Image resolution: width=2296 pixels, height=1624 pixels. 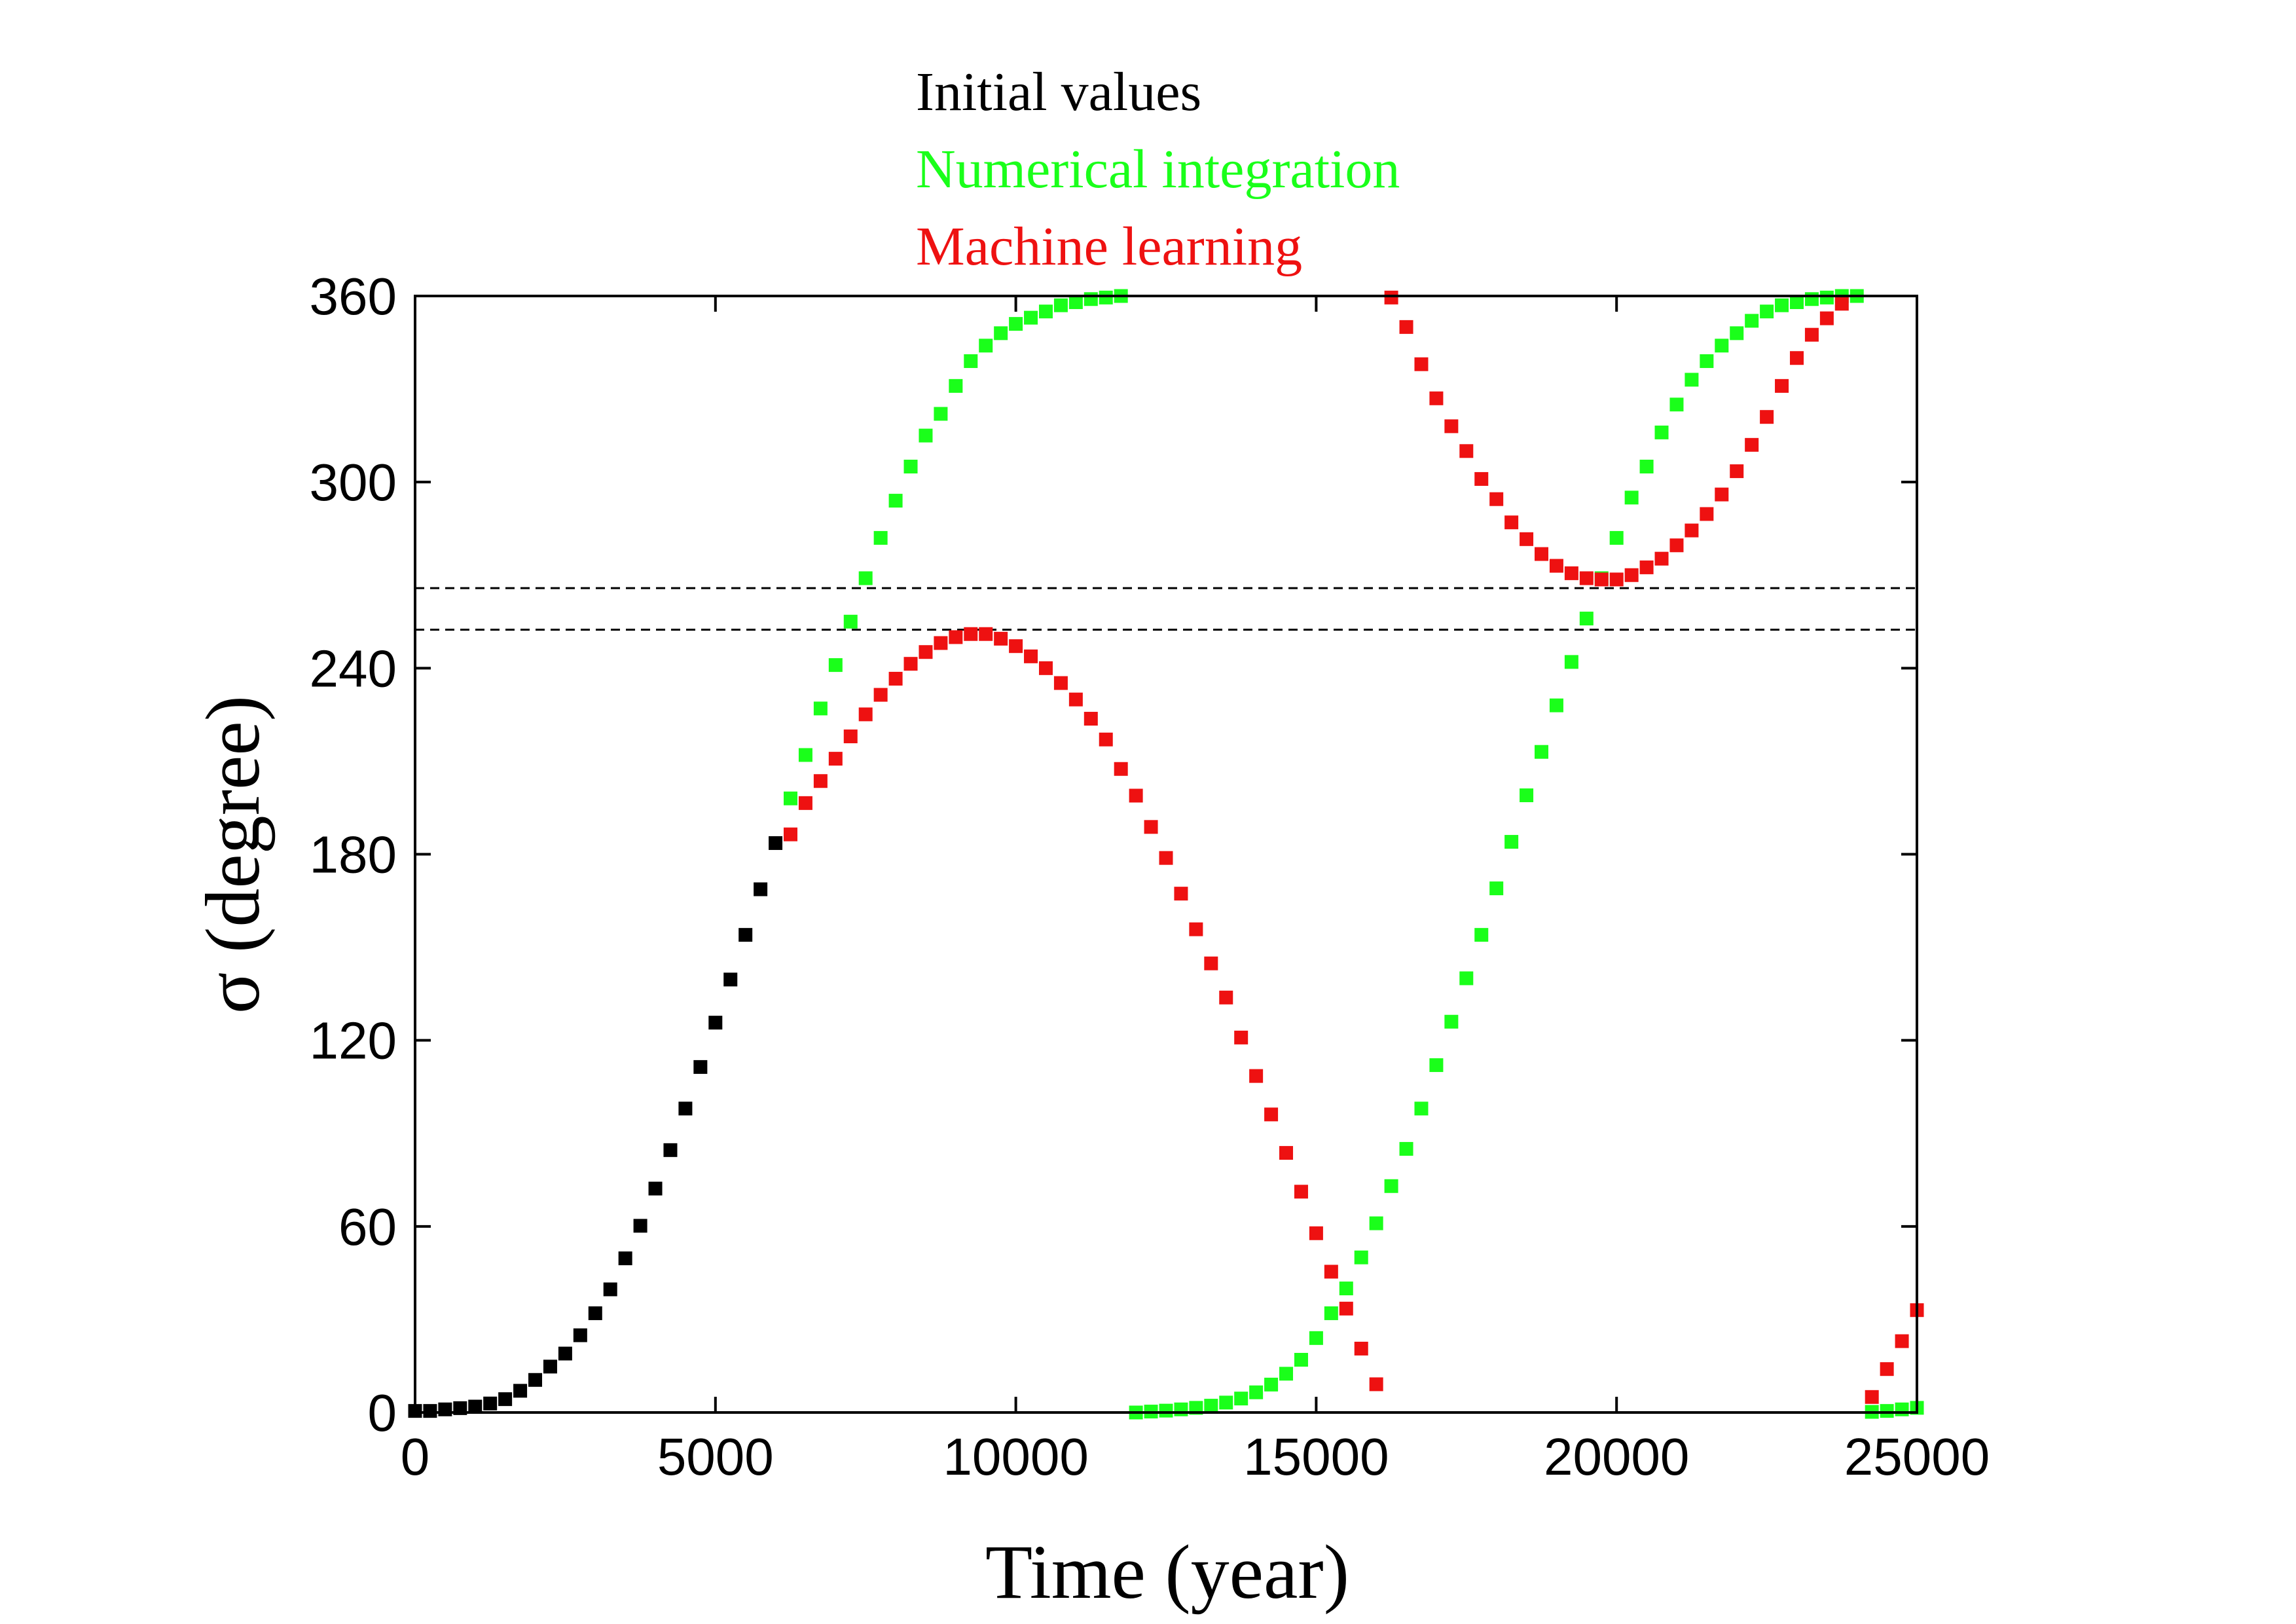 What do you see at coordinates (595, 1127) in the screenshot?
I see `series` at bounding box center [595, 1127].